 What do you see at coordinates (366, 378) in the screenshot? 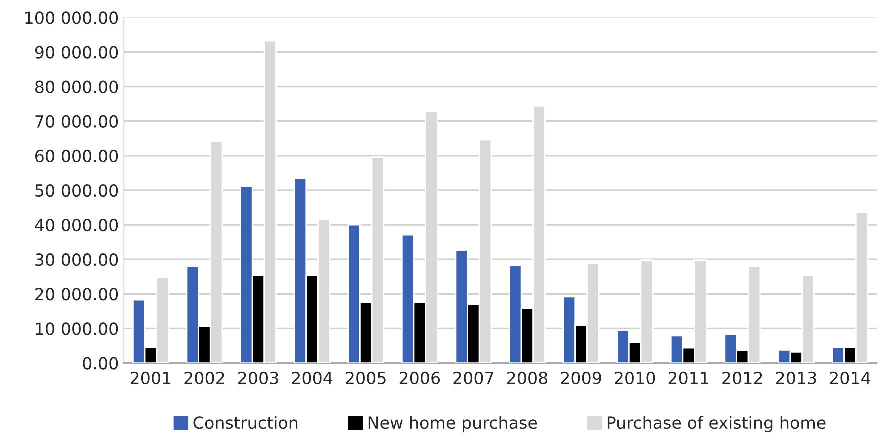
I see `x-tick-label: 2005` at bounding box center [366, 378].